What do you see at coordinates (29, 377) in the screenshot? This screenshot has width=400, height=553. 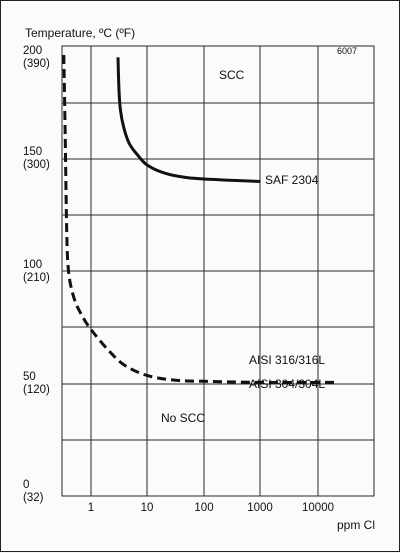 I see `y-tick-celsius: 50` at bounding box center [29, 377].